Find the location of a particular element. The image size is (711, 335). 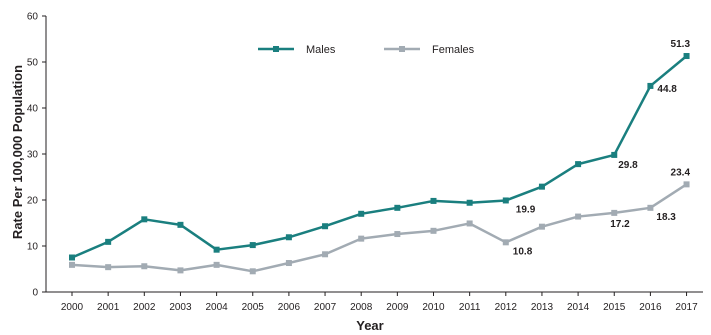

x-tick-label: 2001 is located at coordinates (108, 307).